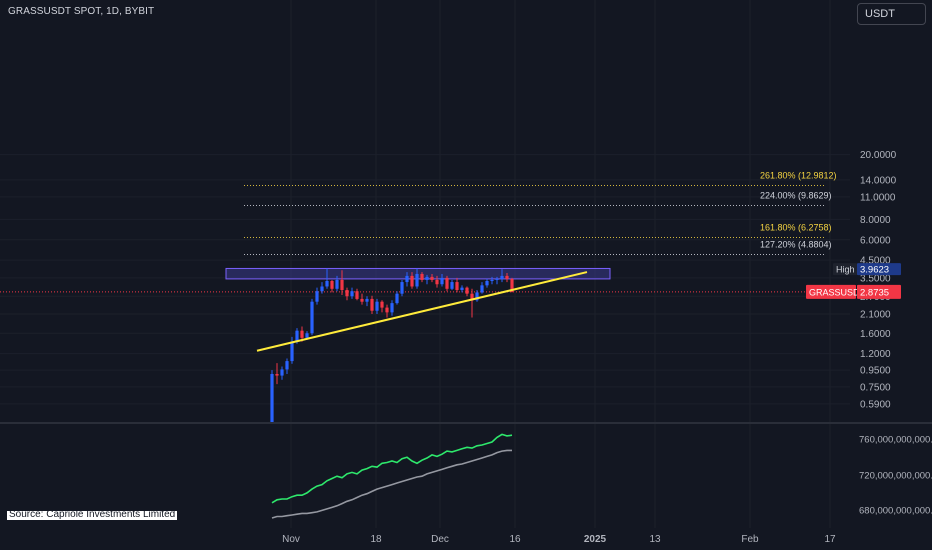 This screenshot has width=932, height=550. I want to click on fib-level-label: 261.80% (12.9812), so click(798, 176).